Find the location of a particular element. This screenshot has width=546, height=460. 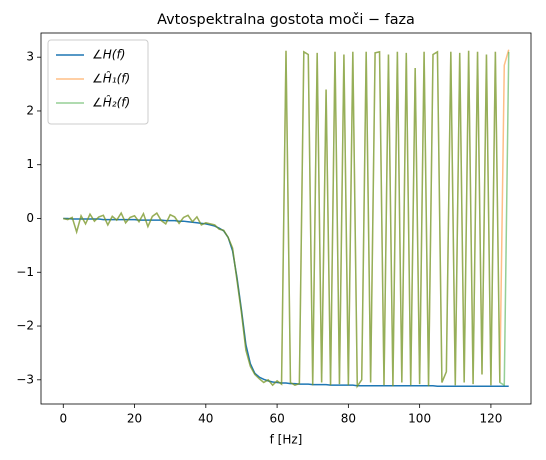

legend-label: ∠Ĥ₂(f) is located at coordinates (111, 102).